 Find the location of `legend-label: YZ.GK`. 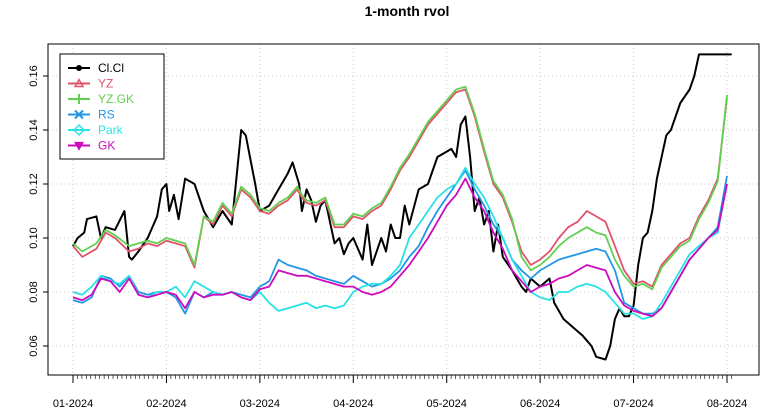

legend-label: YZ.GK is located at coordinates (116, 99).